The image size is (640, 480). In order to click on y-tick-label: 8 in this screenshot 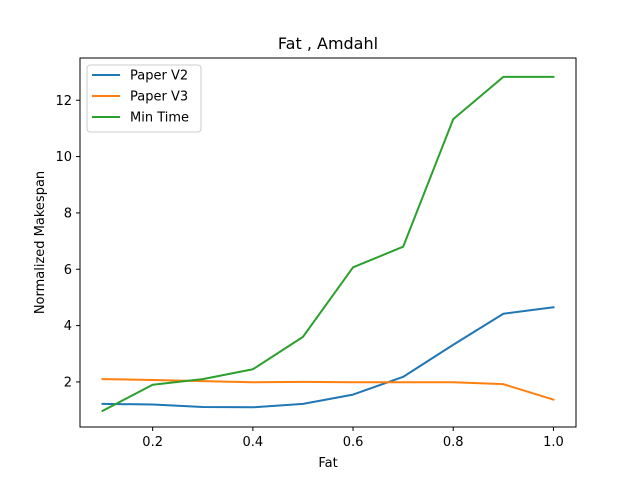, I will do `click(68, 213)`.